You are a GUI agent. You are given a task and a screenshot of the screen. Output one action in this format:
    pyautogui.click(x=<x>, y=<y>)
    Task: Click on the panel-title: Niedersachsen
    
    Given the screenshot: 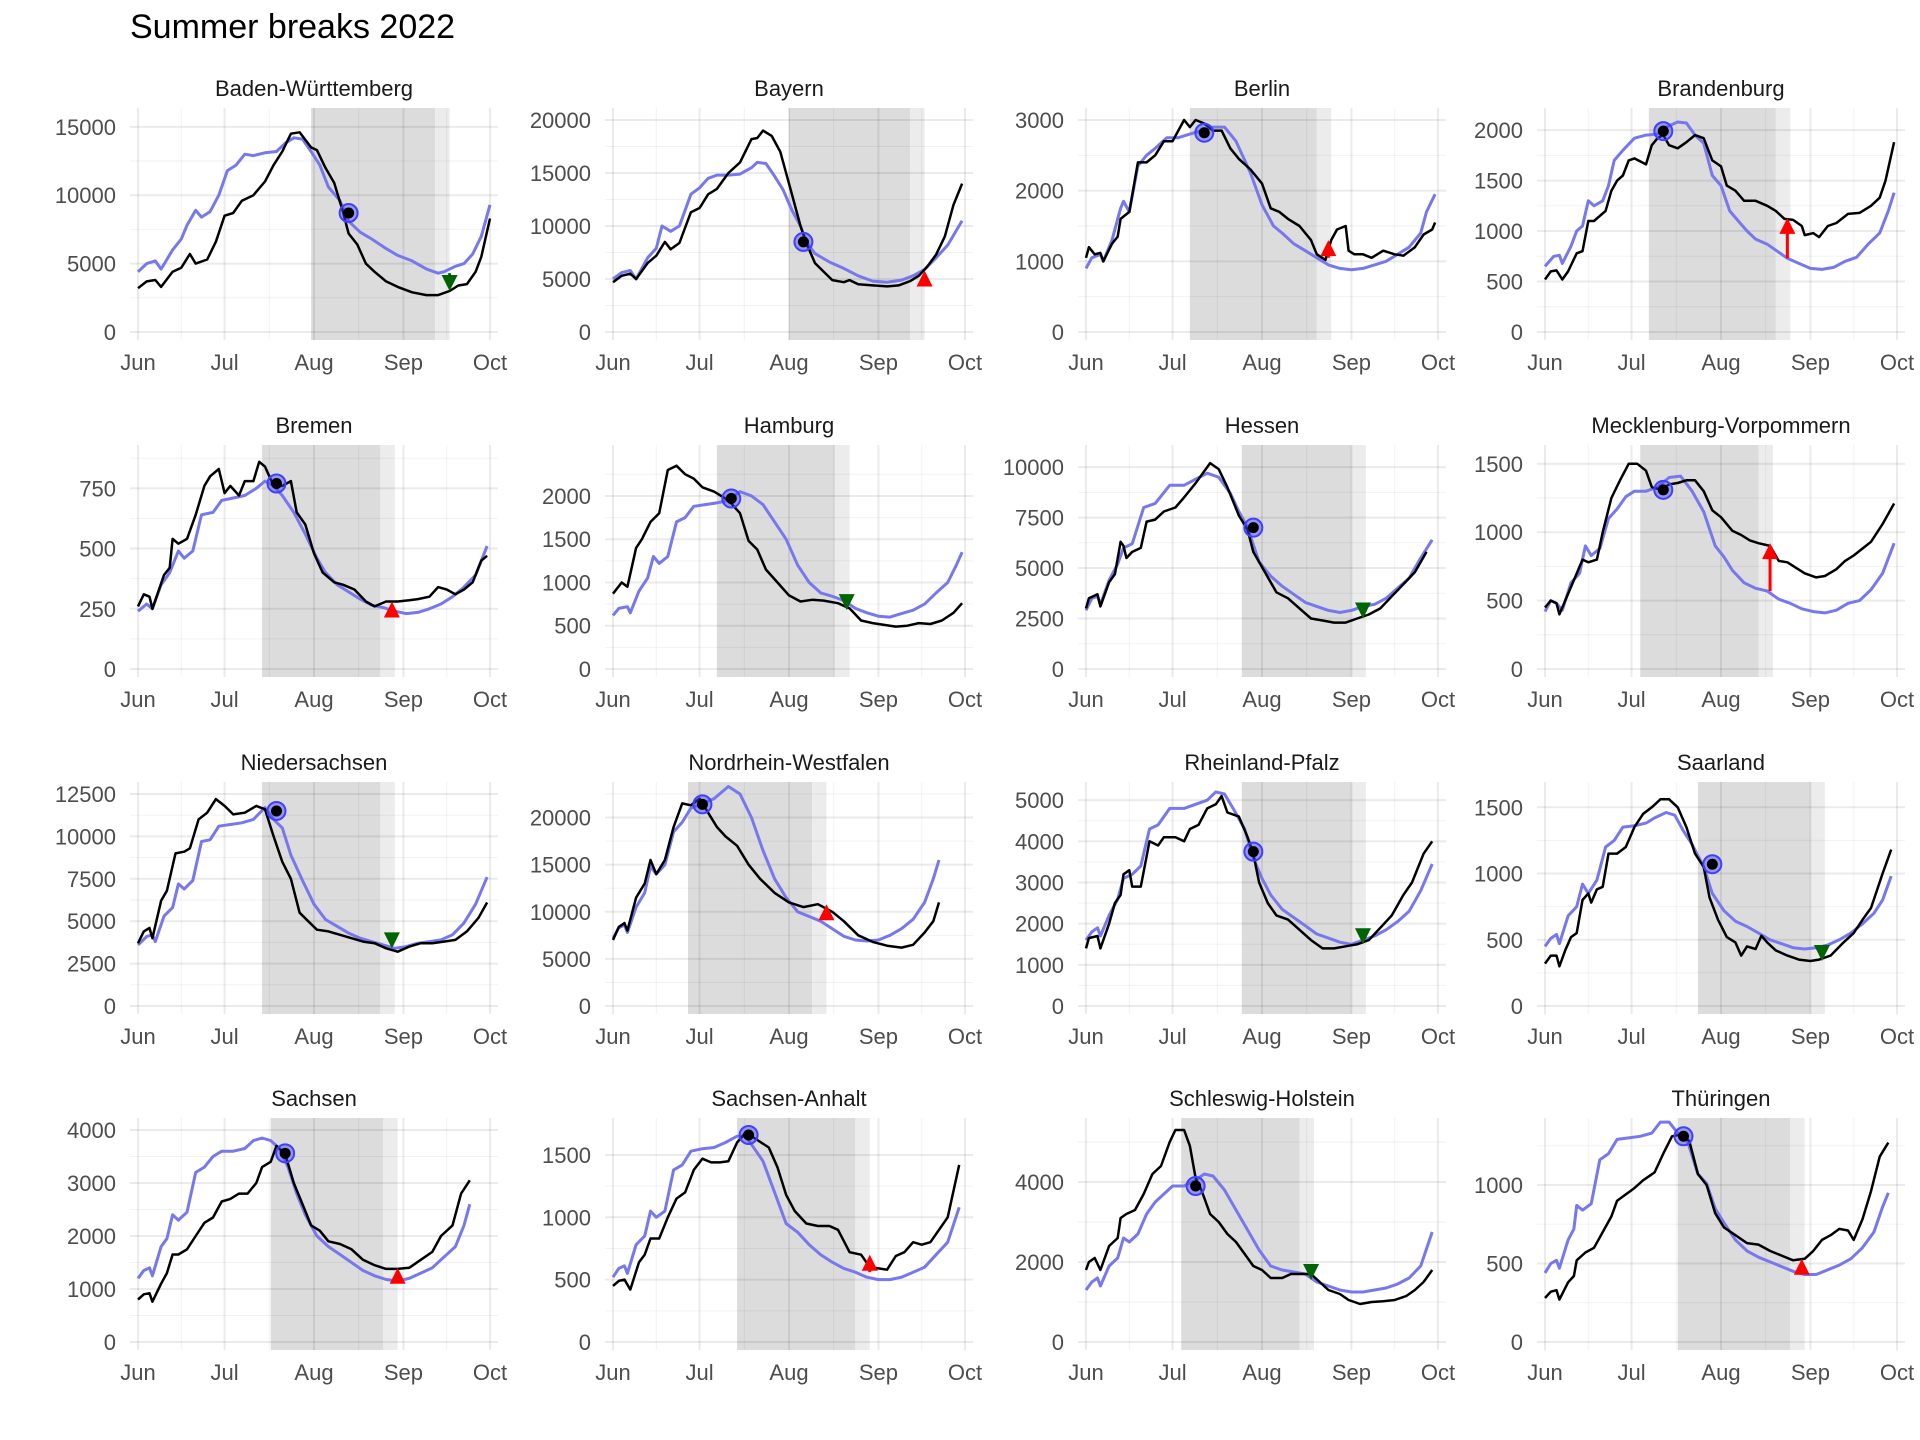 What is the action you would take?
    pyautogui.click(x=314, y=762)
    